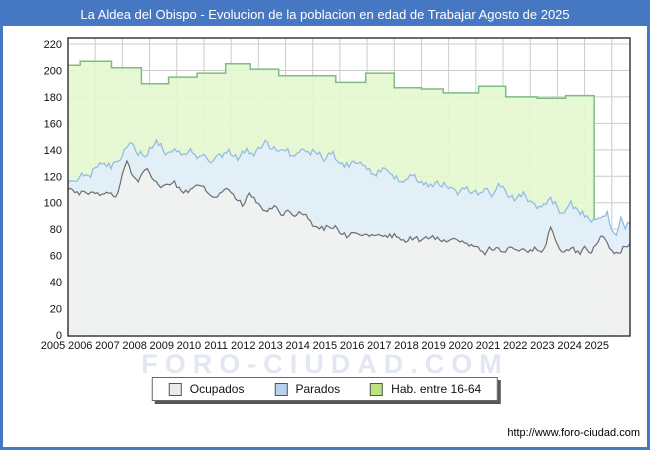 This screenshot has width=650, height=450. Describe the element at coordinates (488, 346) in the screenshot. I see `svg-text: 2021` at that location.